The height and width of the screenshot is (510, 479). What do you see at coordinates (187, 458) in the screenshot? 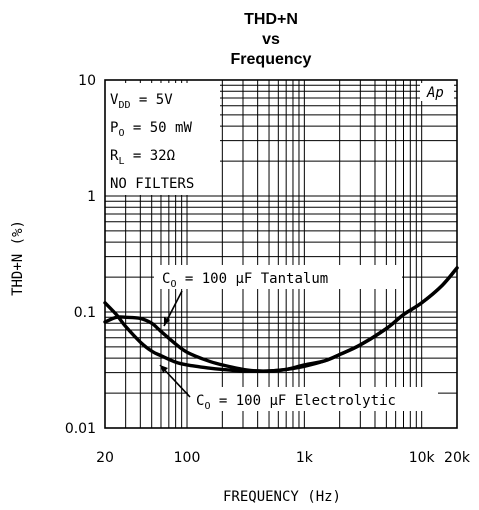
I see `x-tick-label: 100` at bounding box center [187, 458].